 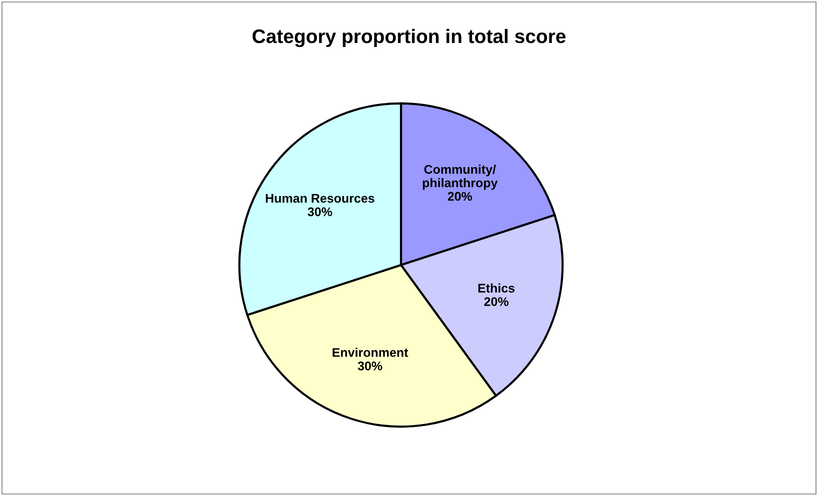 I want to click on slice-label: Community/ philanthropy, so click(x=460, y=177).